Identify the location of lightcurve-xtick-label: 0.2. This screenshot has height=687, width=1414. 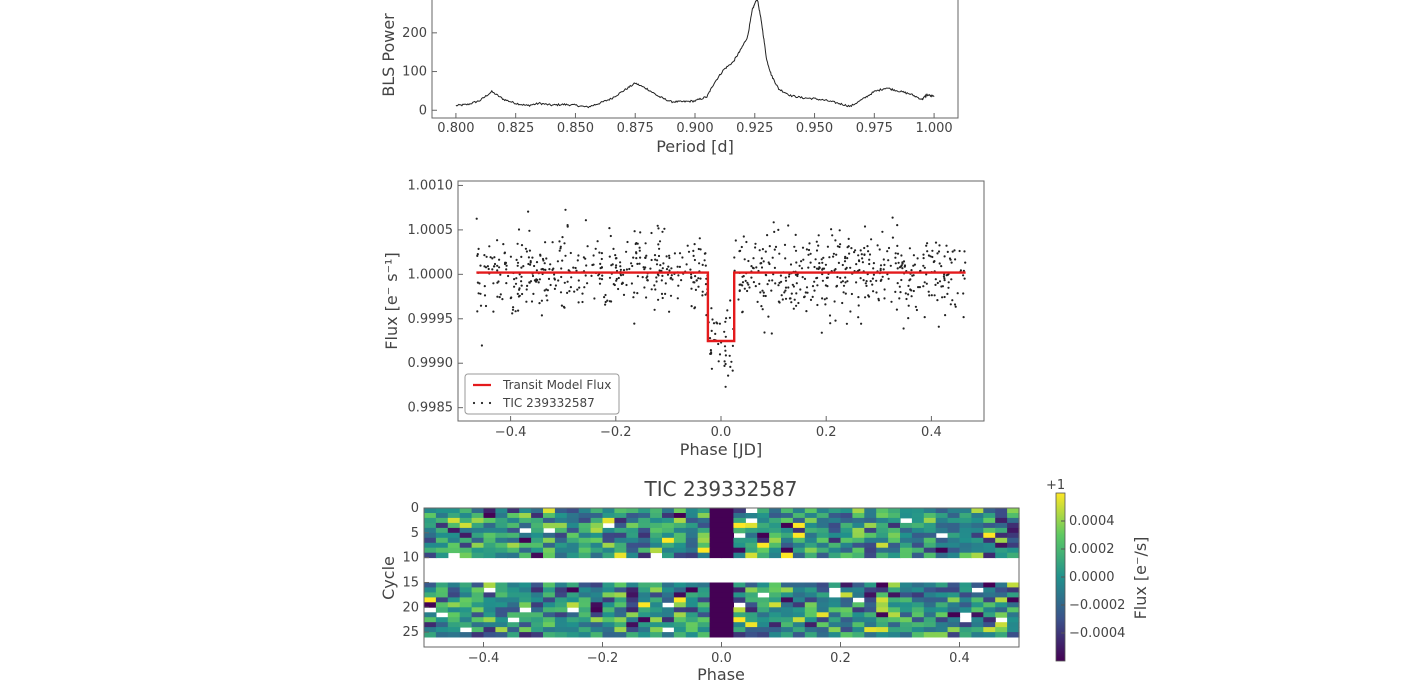
(826, 432).